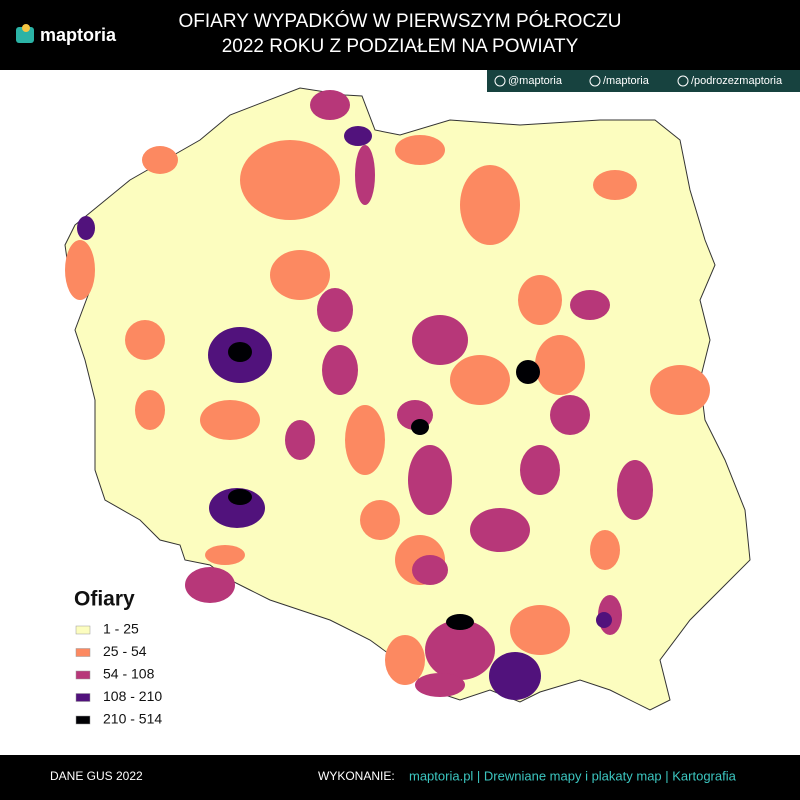  Describe the element at coordinates (626, 81) in the screenshot. I see `social-handle: /maptoria` at that location.